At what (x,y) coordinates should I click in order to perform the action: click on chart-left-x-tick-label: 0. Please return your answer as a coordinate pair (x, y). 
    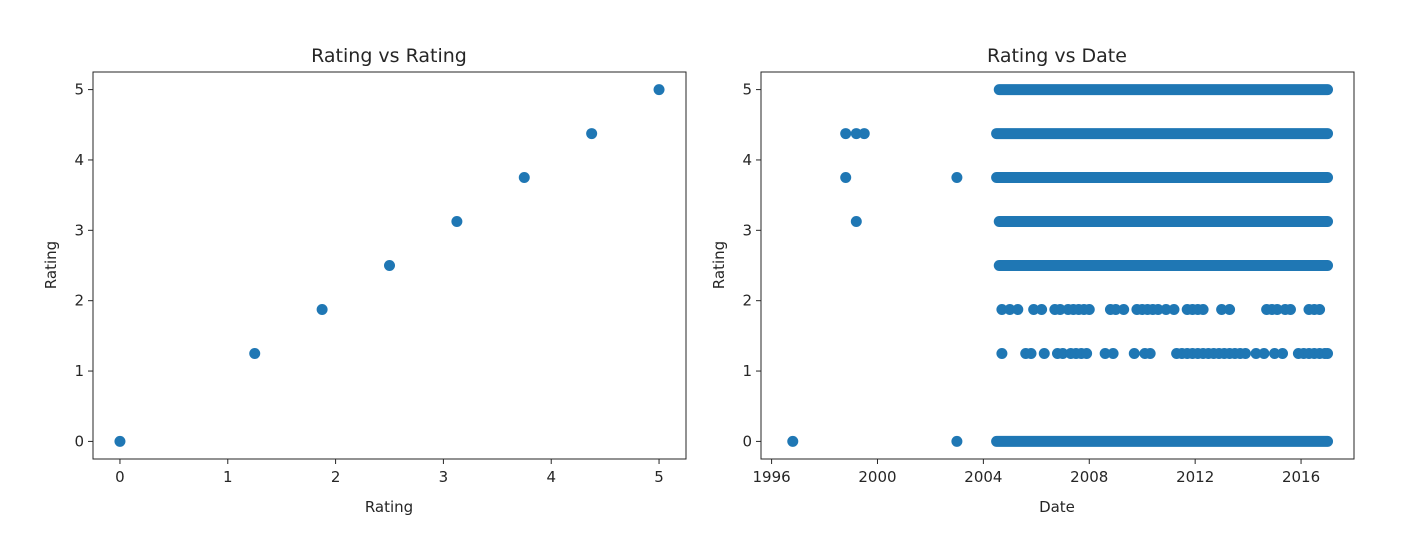
    Looking at the image, I should click on (120, 477).